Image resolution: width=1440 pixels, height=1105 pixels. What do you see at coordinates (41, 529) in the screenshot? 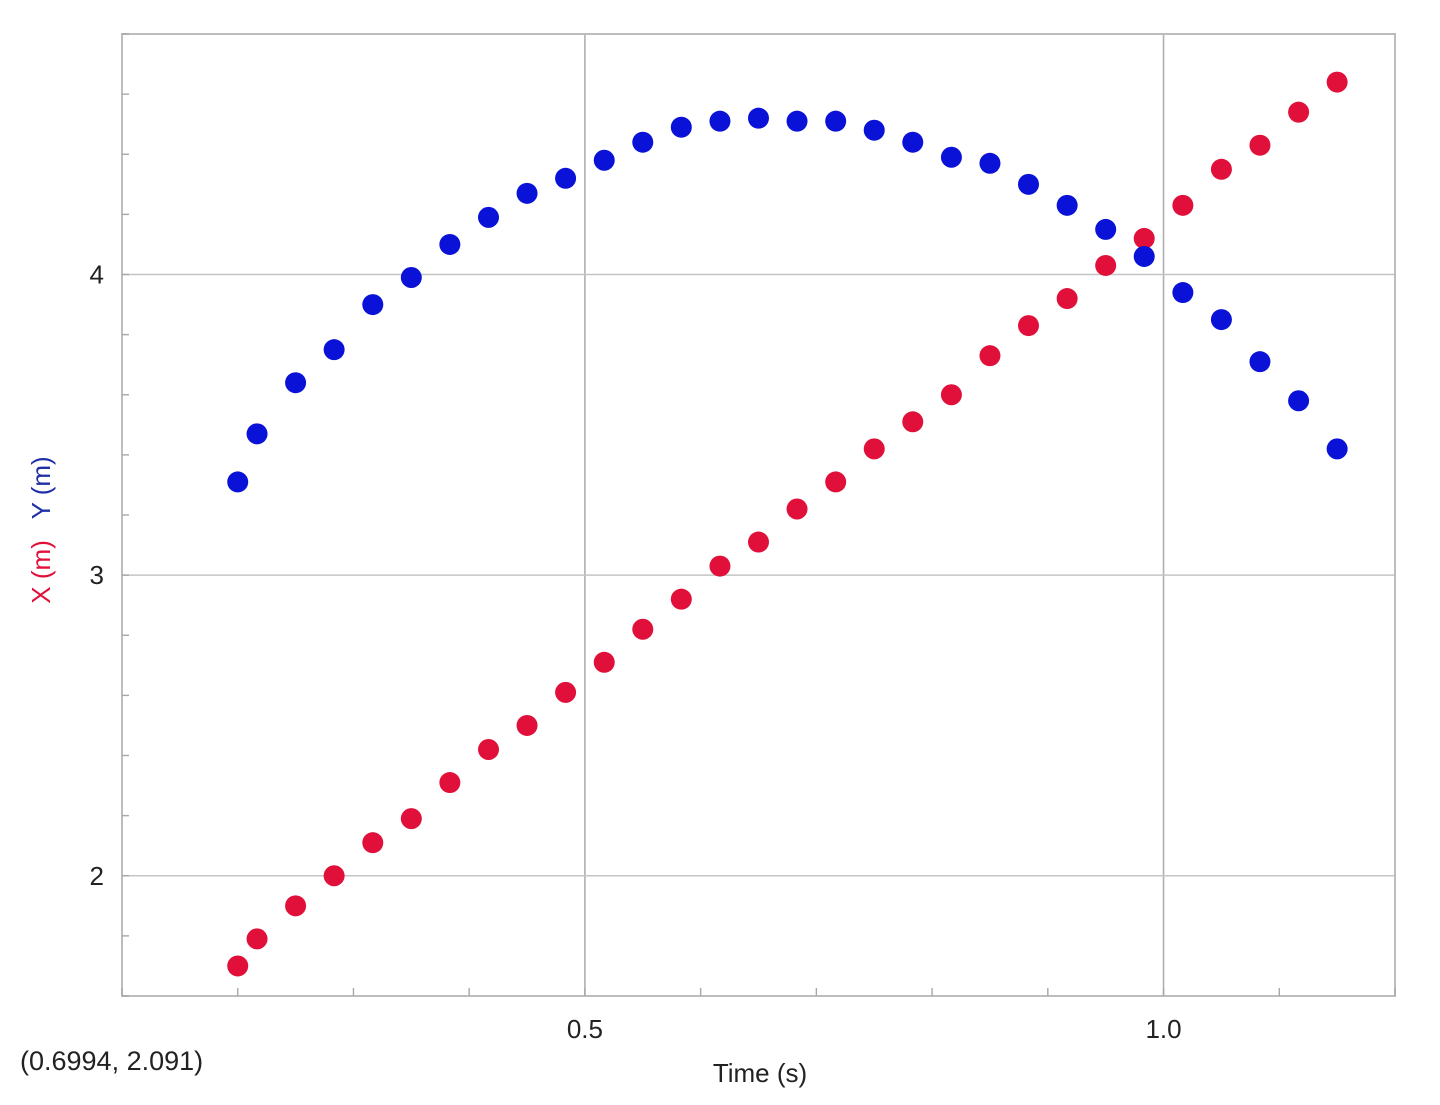
I see `y-axis-title: X (m) Y (m)` at bounding box center [41, 529].